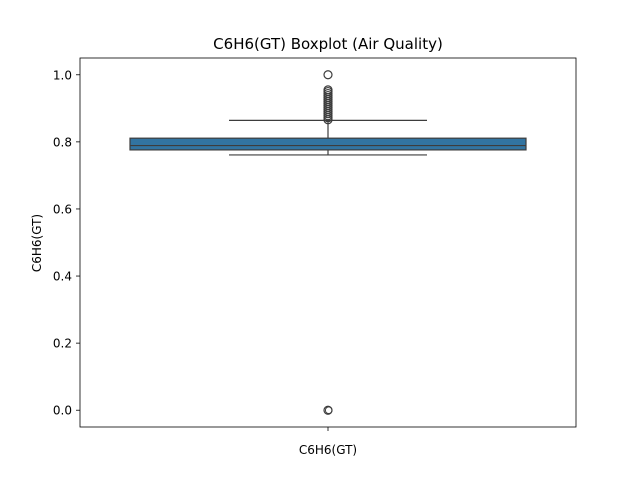  What do you see at coordinates (62, 142) in the screenshot?
I see `y-tick-label: 0.8` at bounding box center [62, 142].